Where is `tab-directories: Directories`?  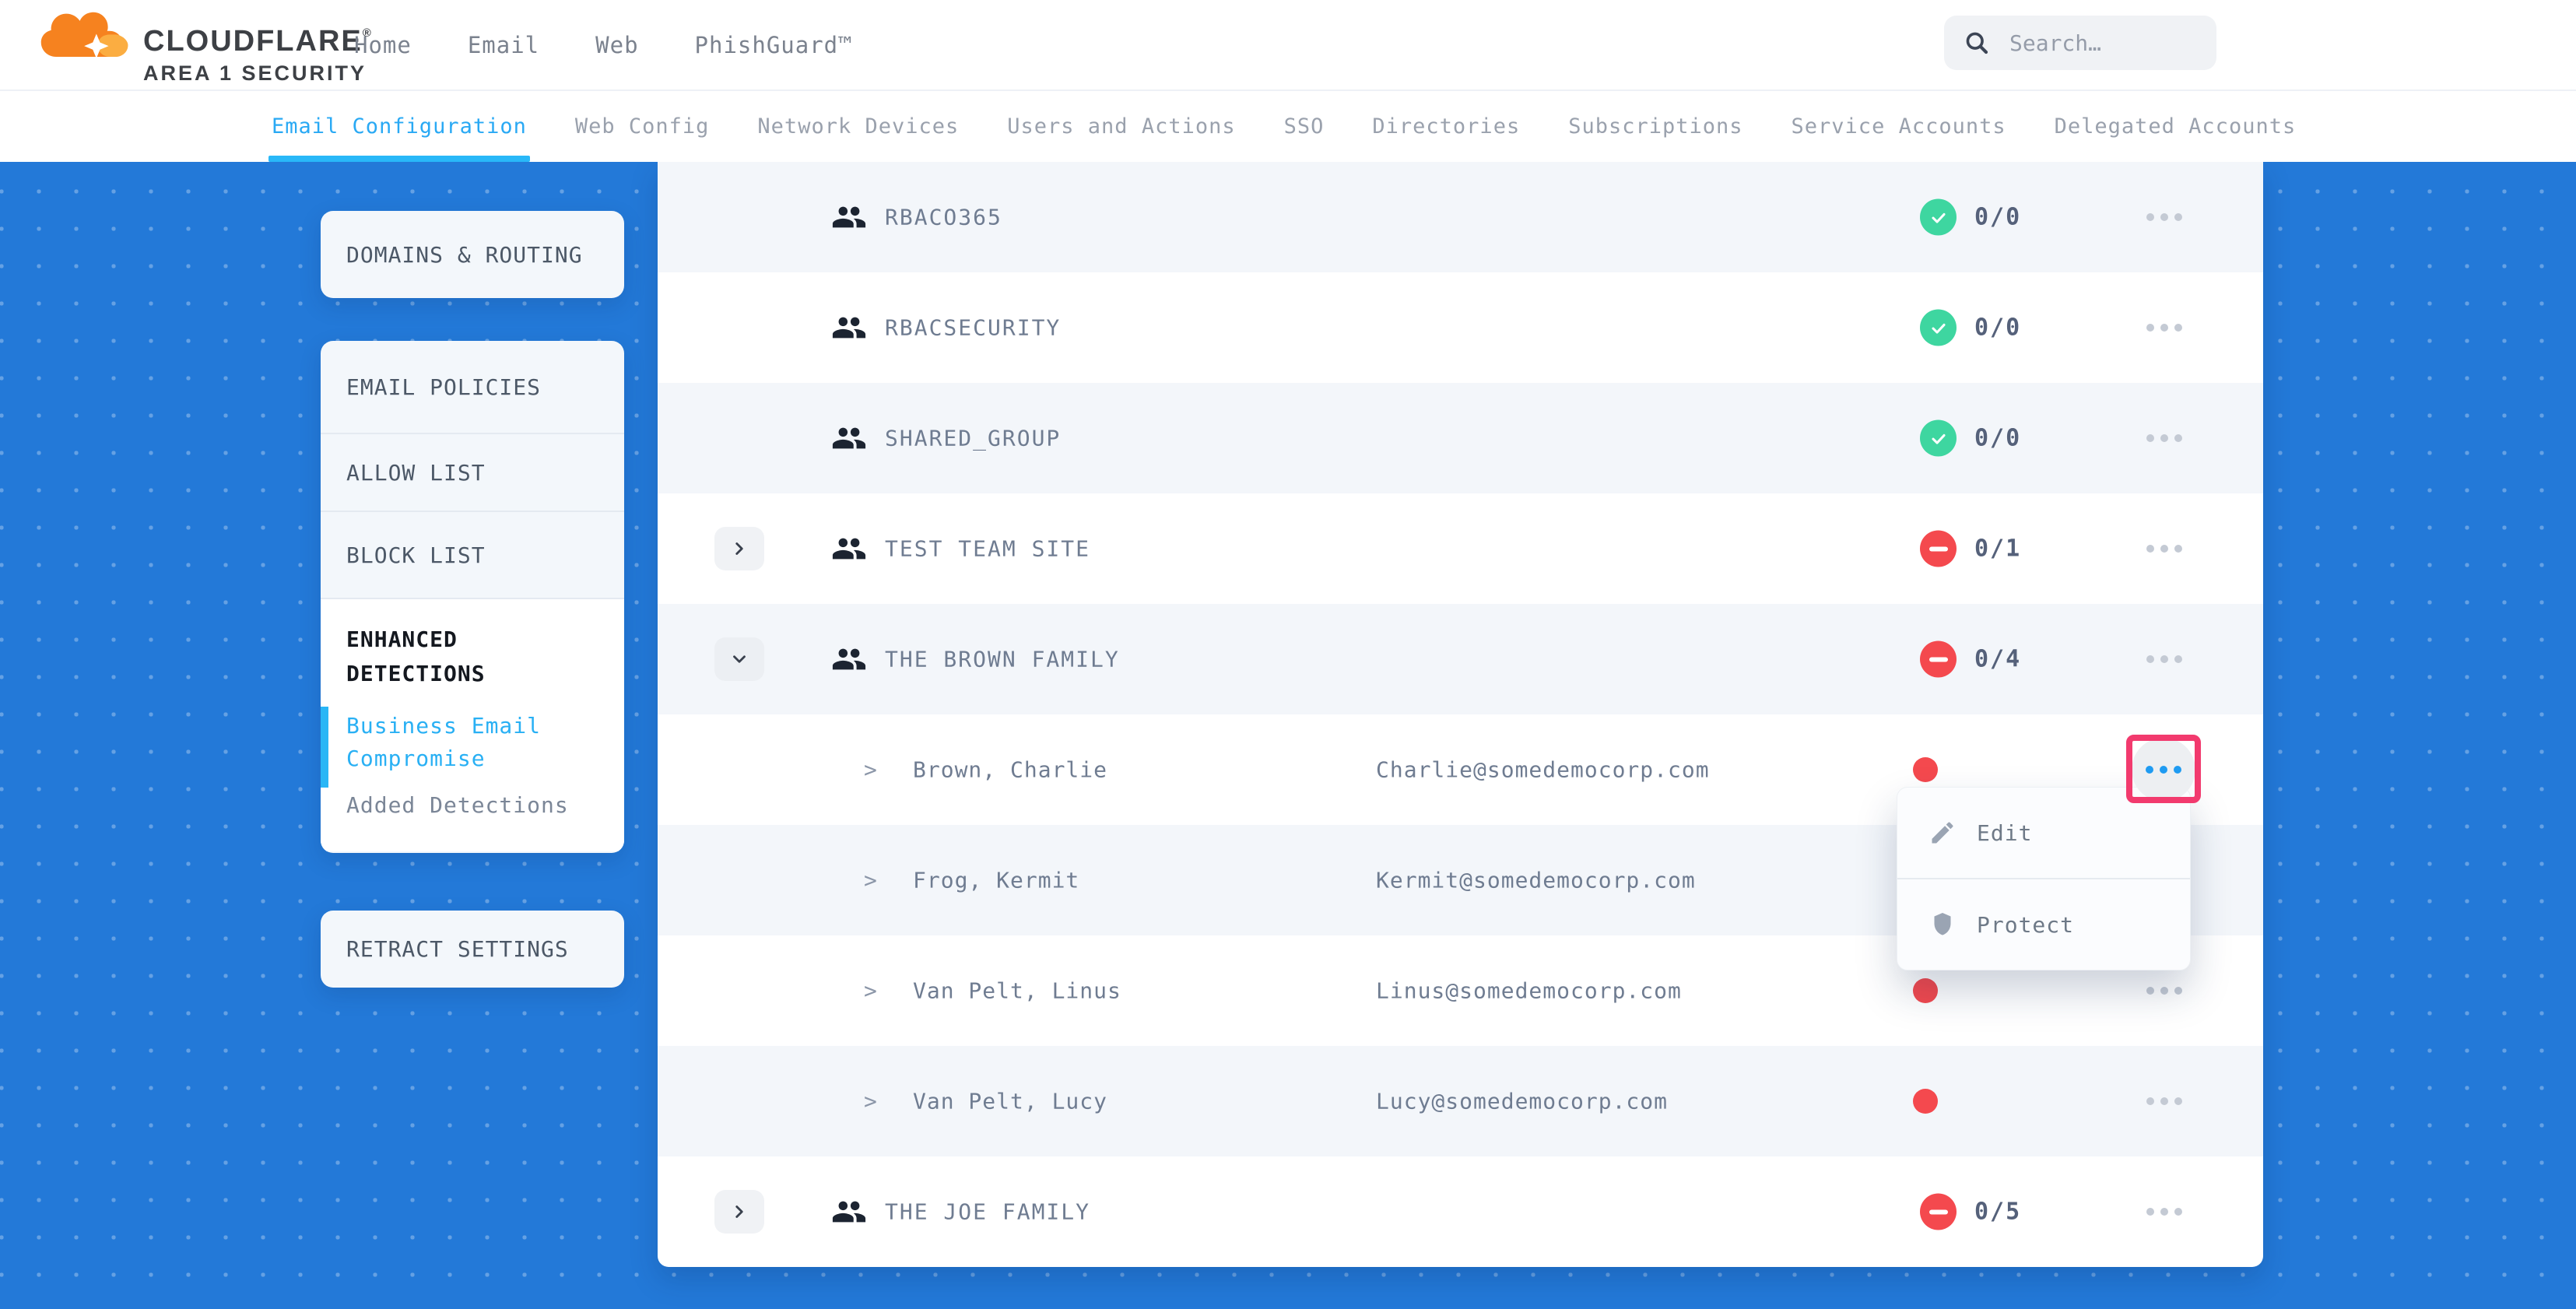 tab-directories: Directories is located at coordinates (1447, 126).